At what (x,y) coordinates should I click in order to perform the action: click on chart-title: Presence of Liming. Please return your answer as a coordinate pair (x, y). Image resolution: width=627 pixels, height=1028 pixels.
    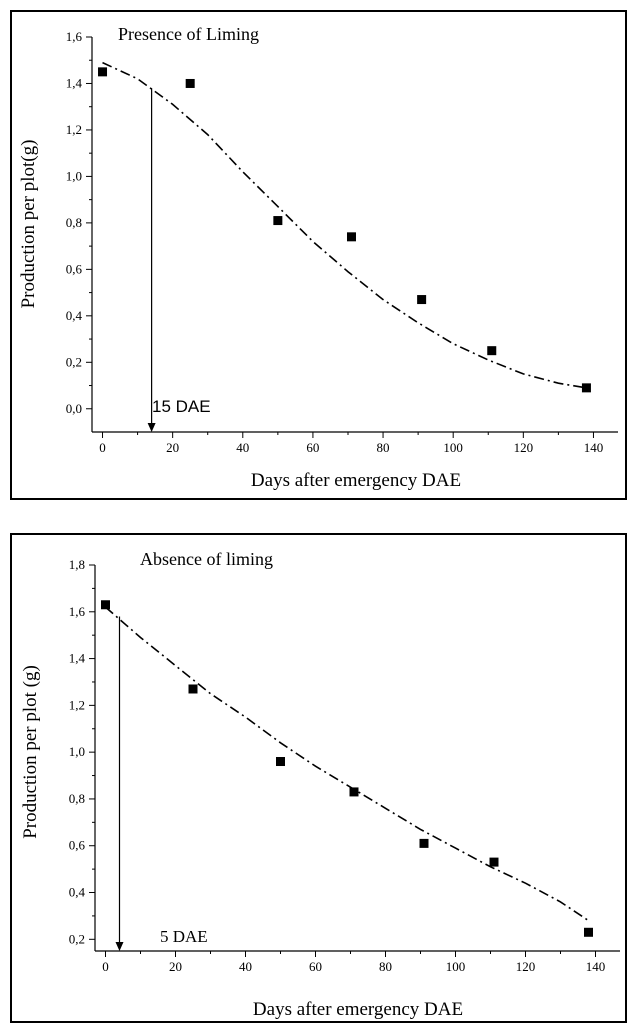
    Looking at the image, I should click on (188, 34).